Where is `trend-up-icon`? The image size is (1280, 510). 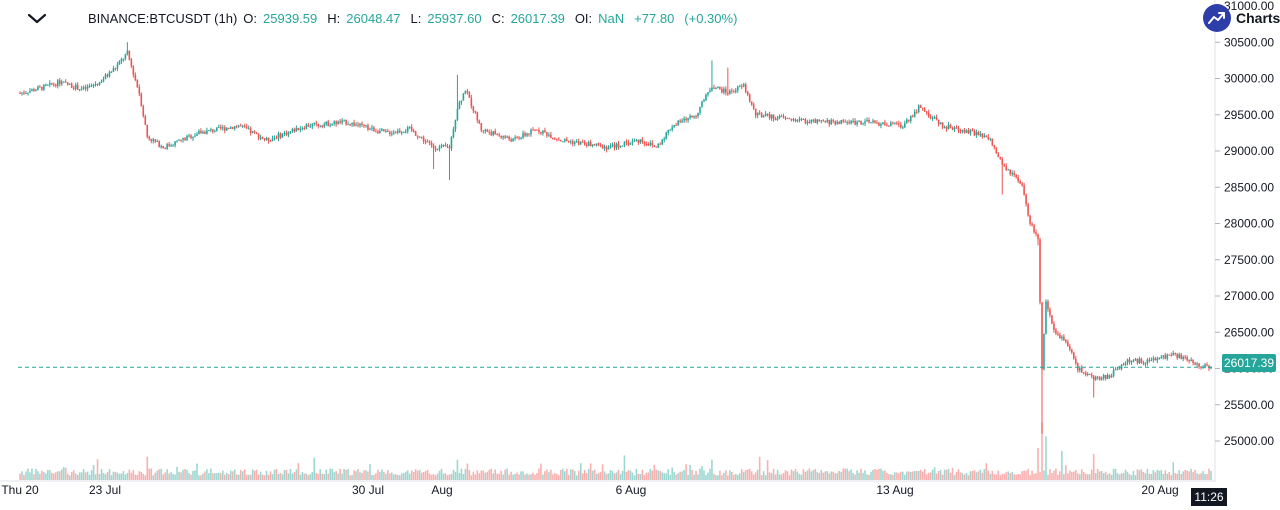
trend-up-icon is located at coordinates (1216, 18).